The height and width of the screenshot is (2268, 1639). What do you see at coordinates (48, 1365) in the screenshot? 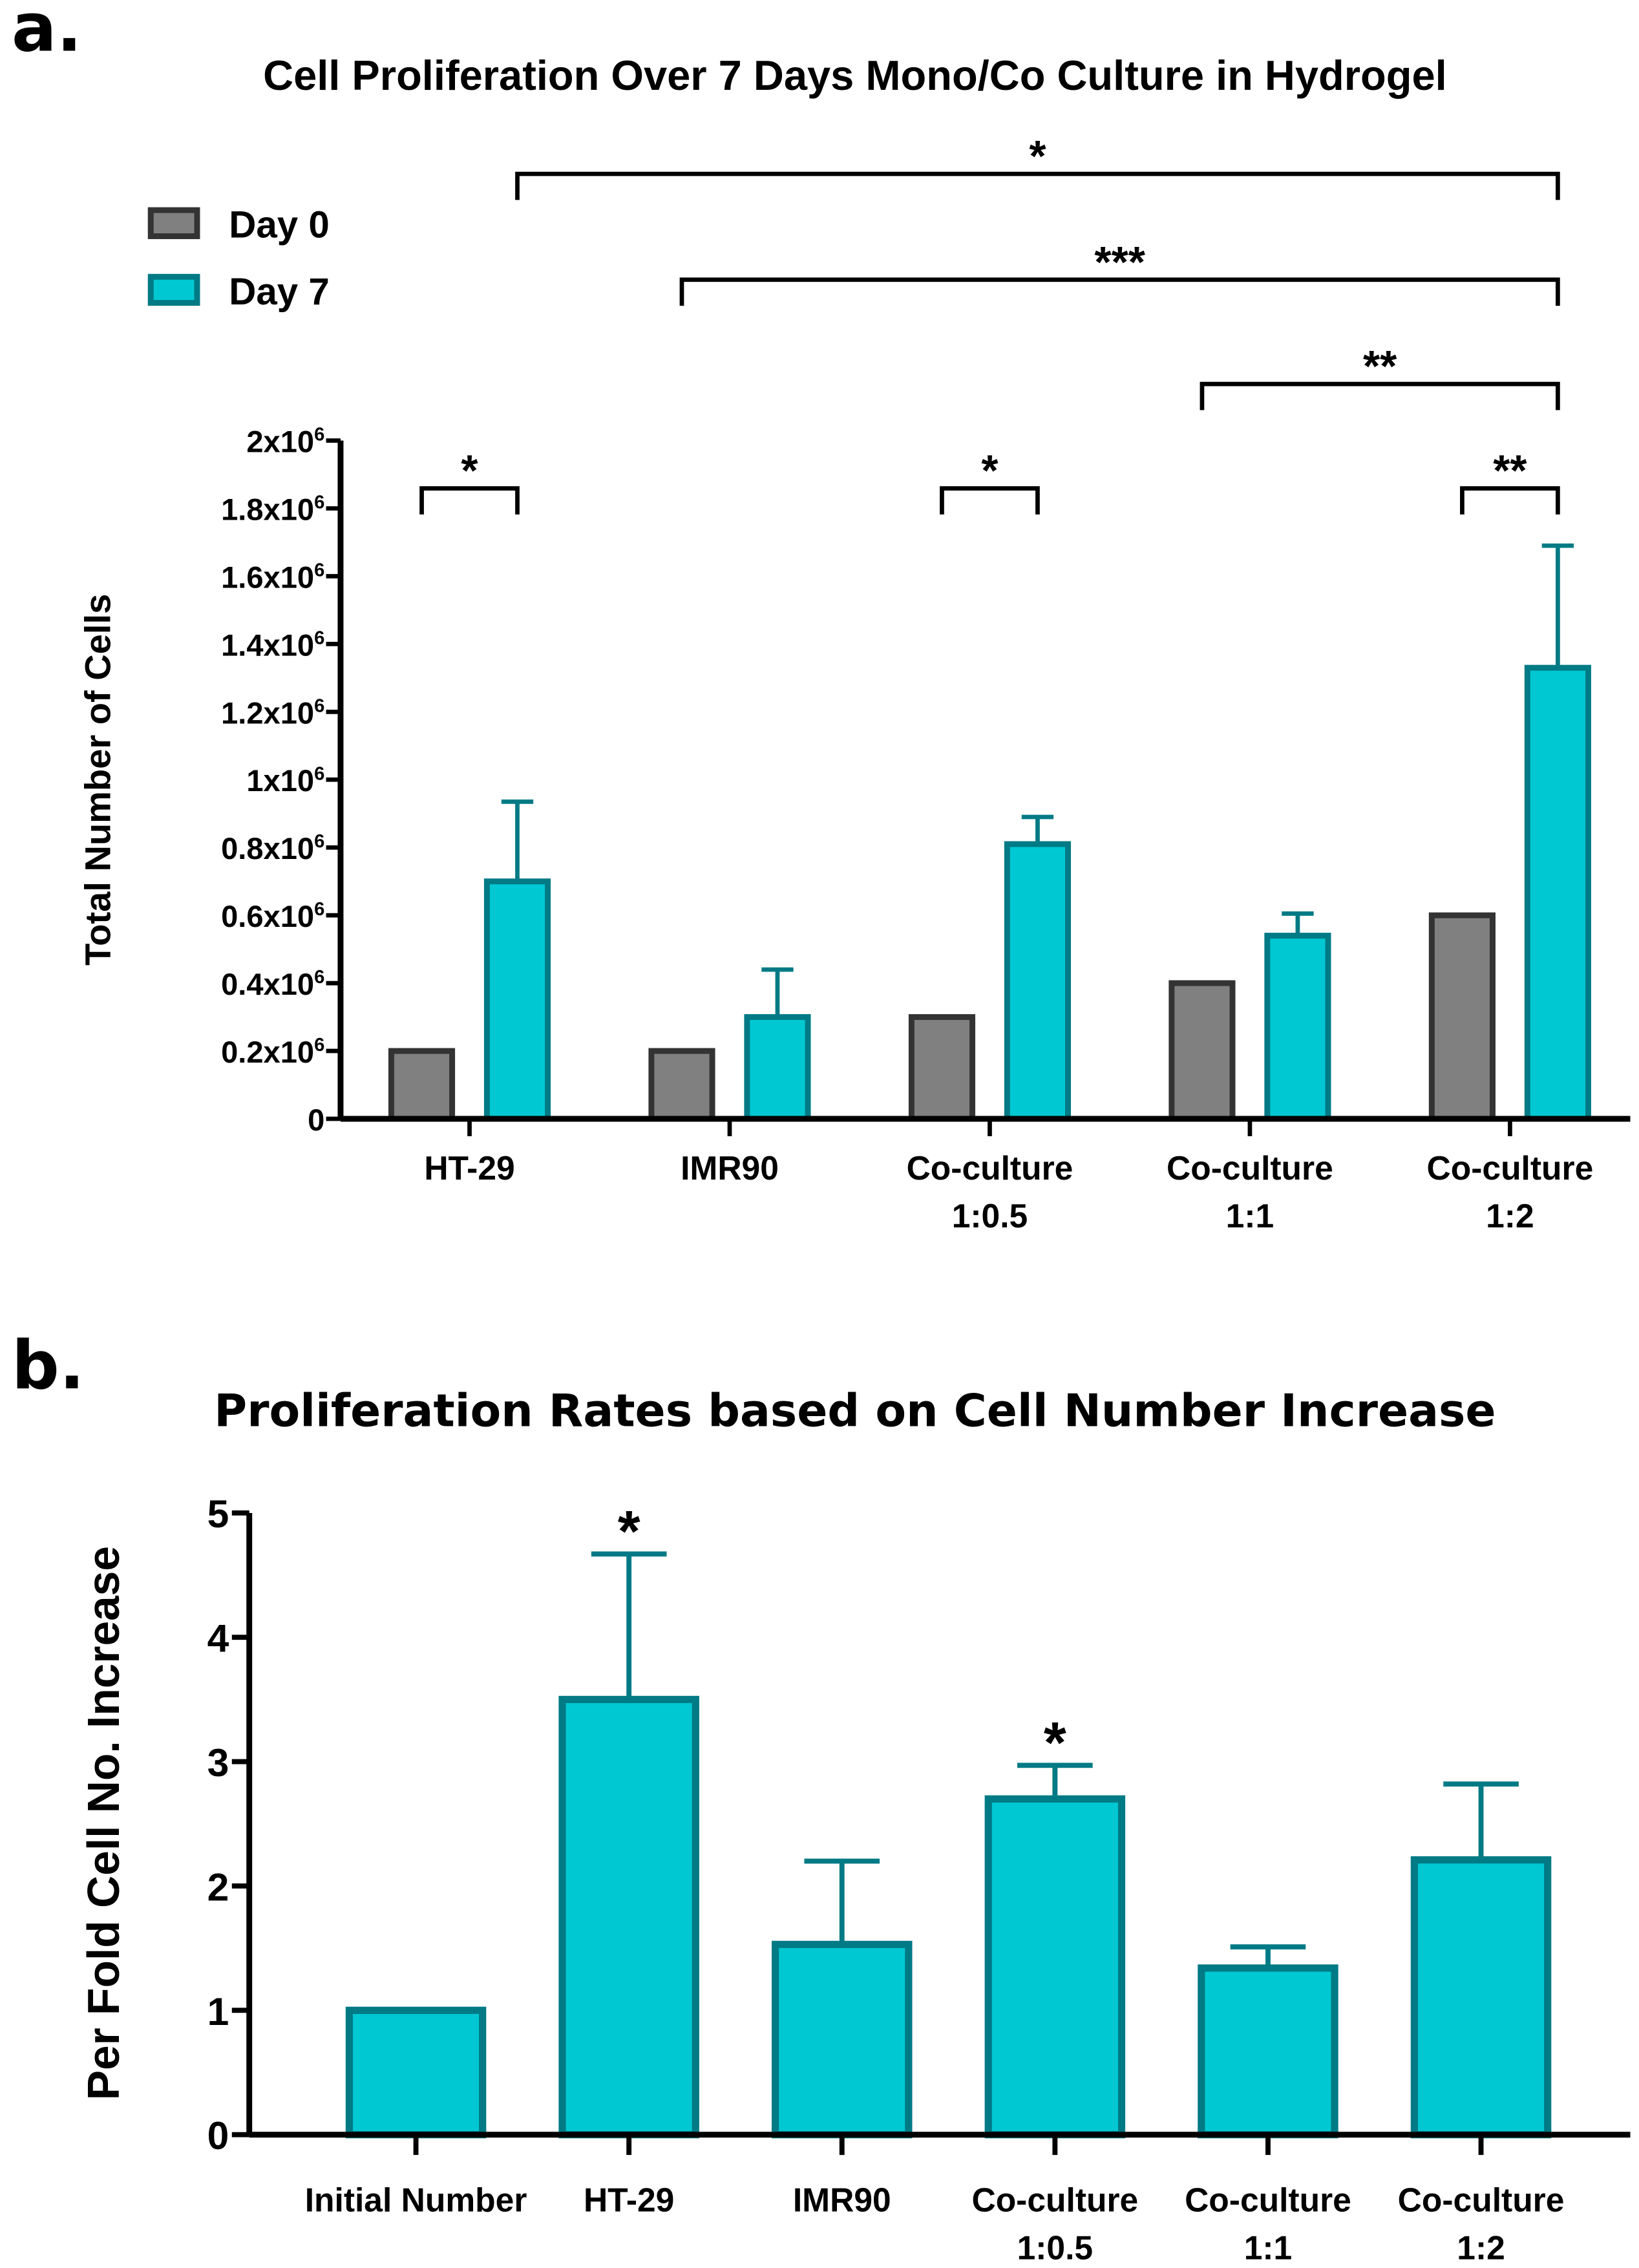
I see `panel-label: b.` at bounding box center [48, 1365].